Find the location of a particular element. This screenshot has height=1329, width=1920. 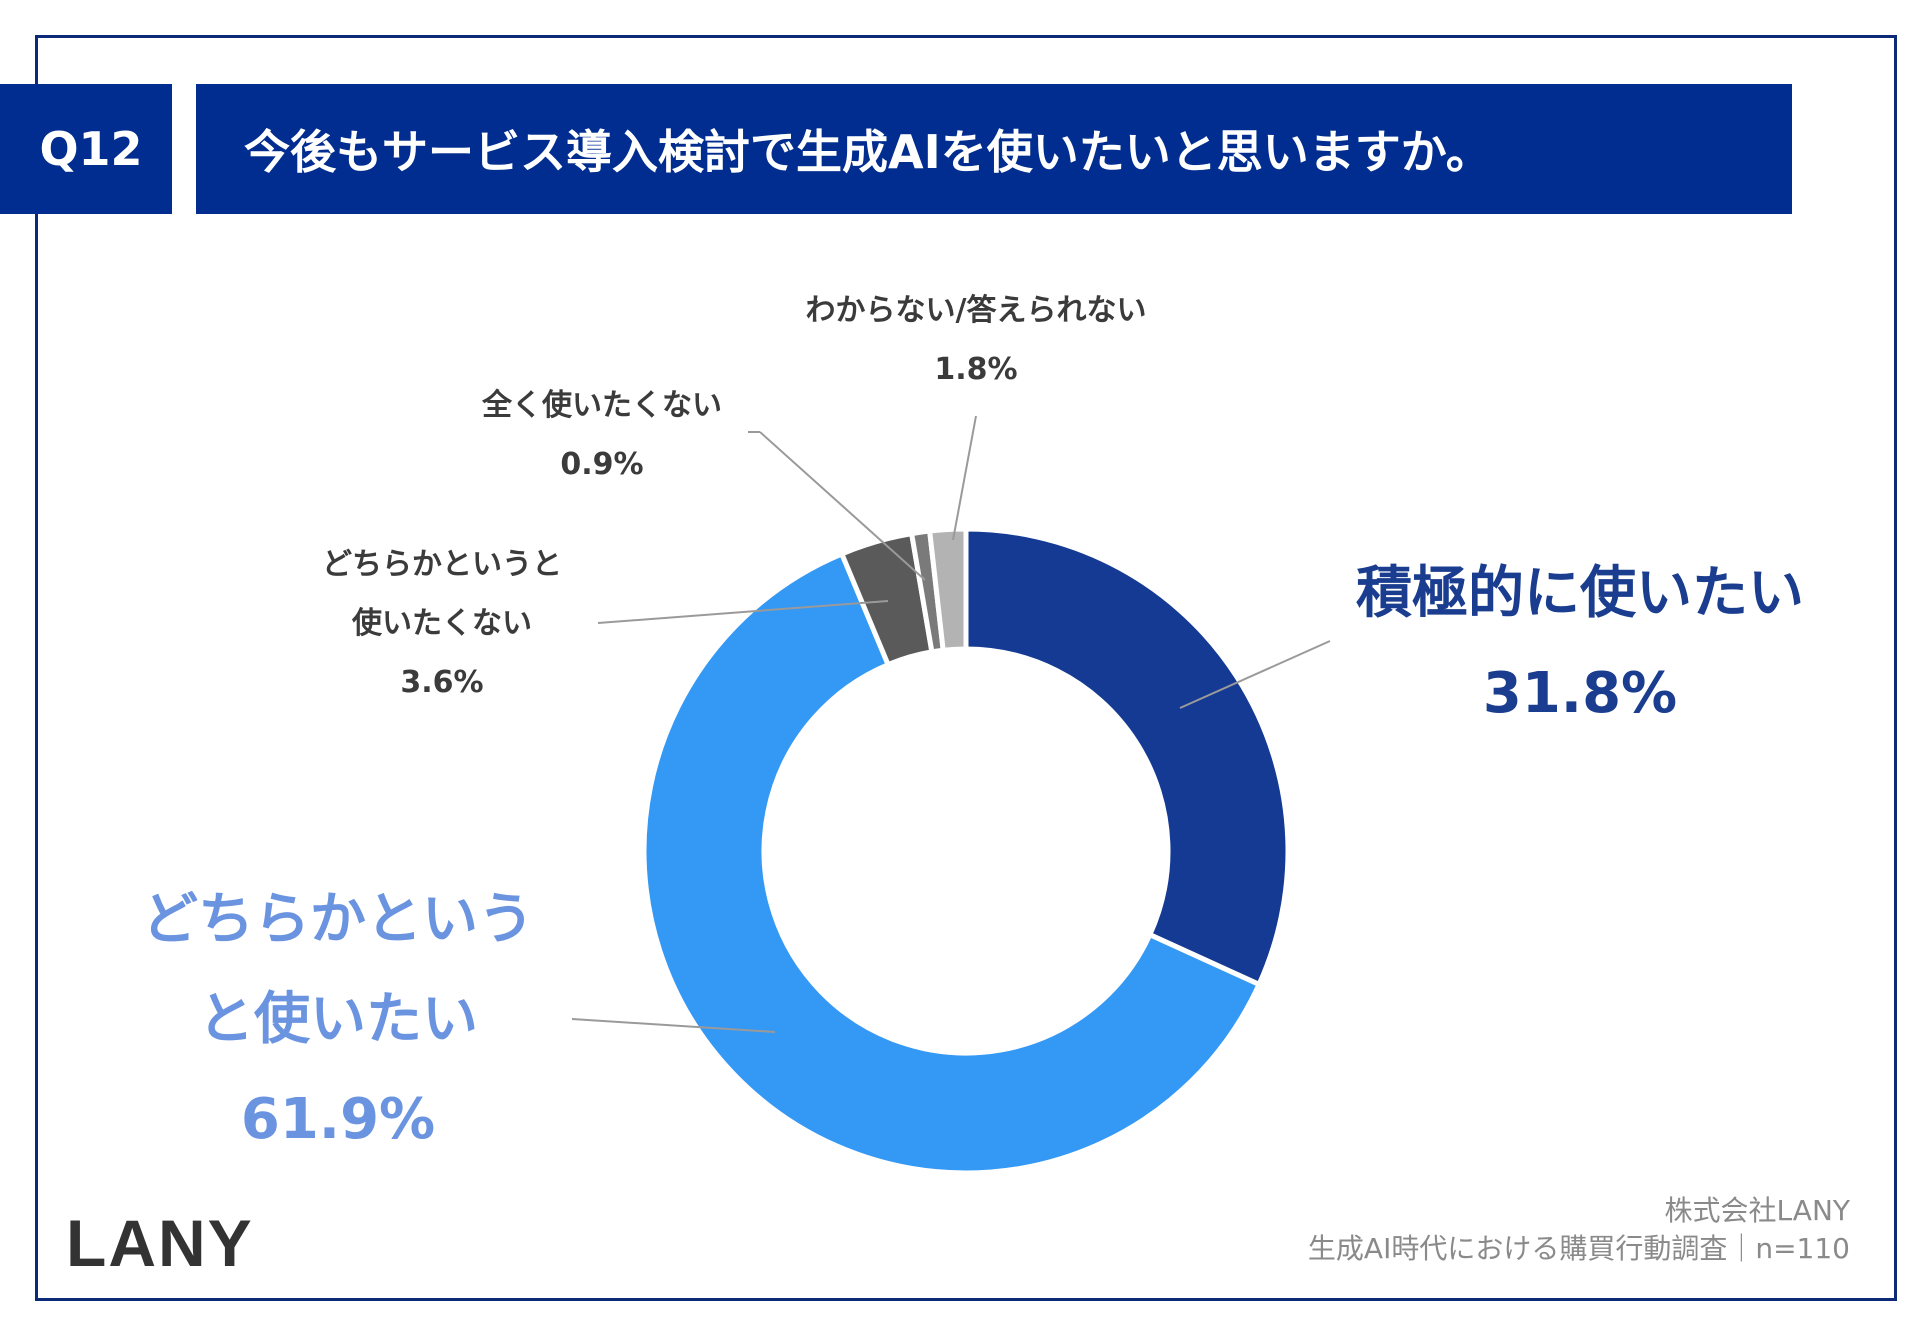

slice-label-active-use: 積極的に使いたい is located at coordinates (1580, 593).